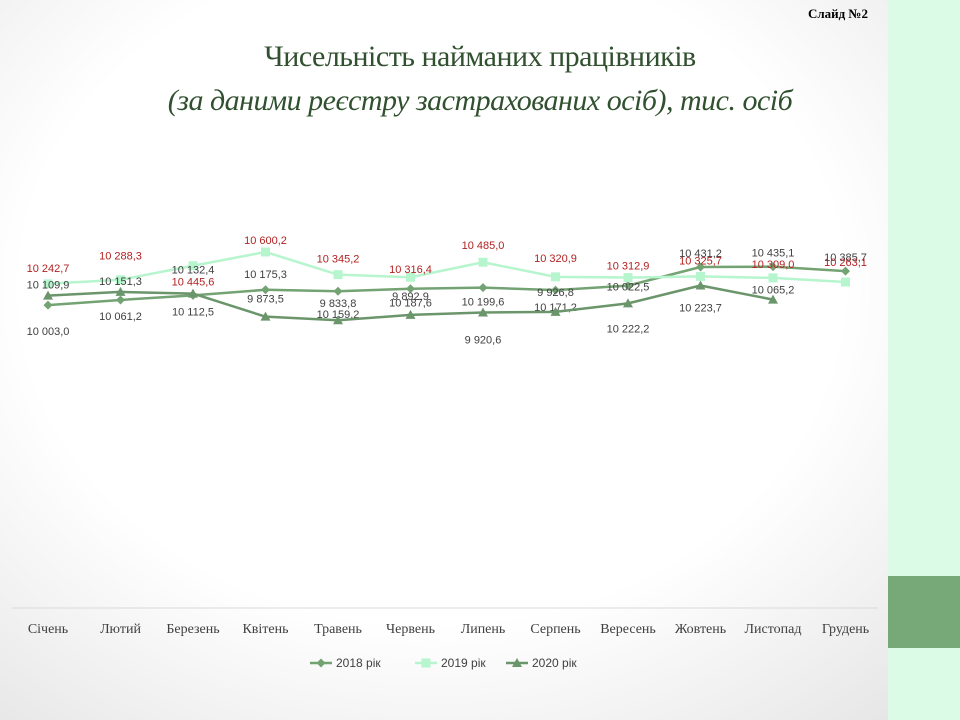  What do you see at coordinates (483, 303) in the screenshot?
I see `data-label: 10 199,6` at bounding box center [483, 303].